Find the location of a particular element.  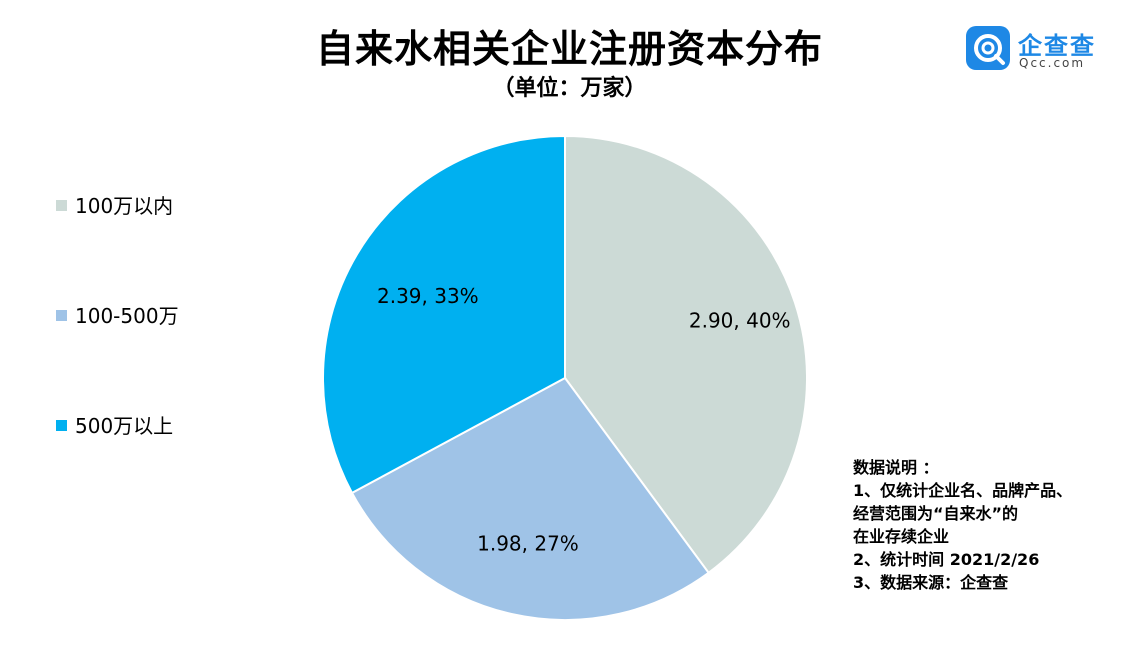

qcc-logo: 企查查 Qcc.com is located at coordinates (1046, 50).